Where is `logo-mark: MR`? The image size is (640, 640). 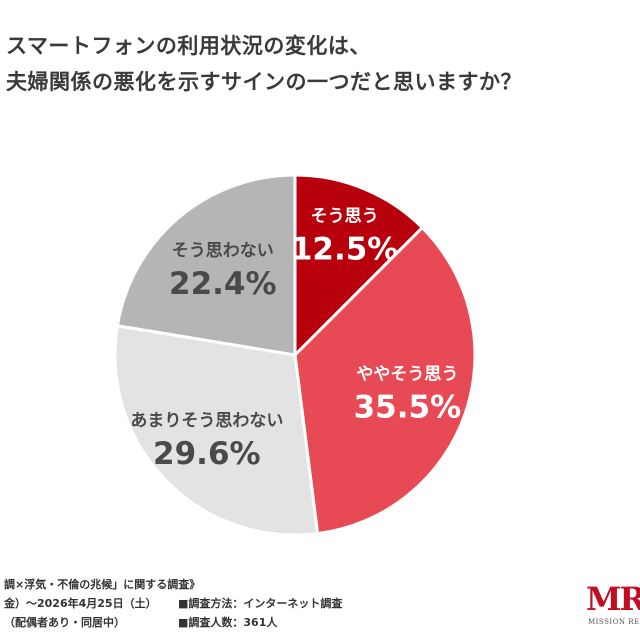 logo-mark: MR is located at coordinates (613, 599).